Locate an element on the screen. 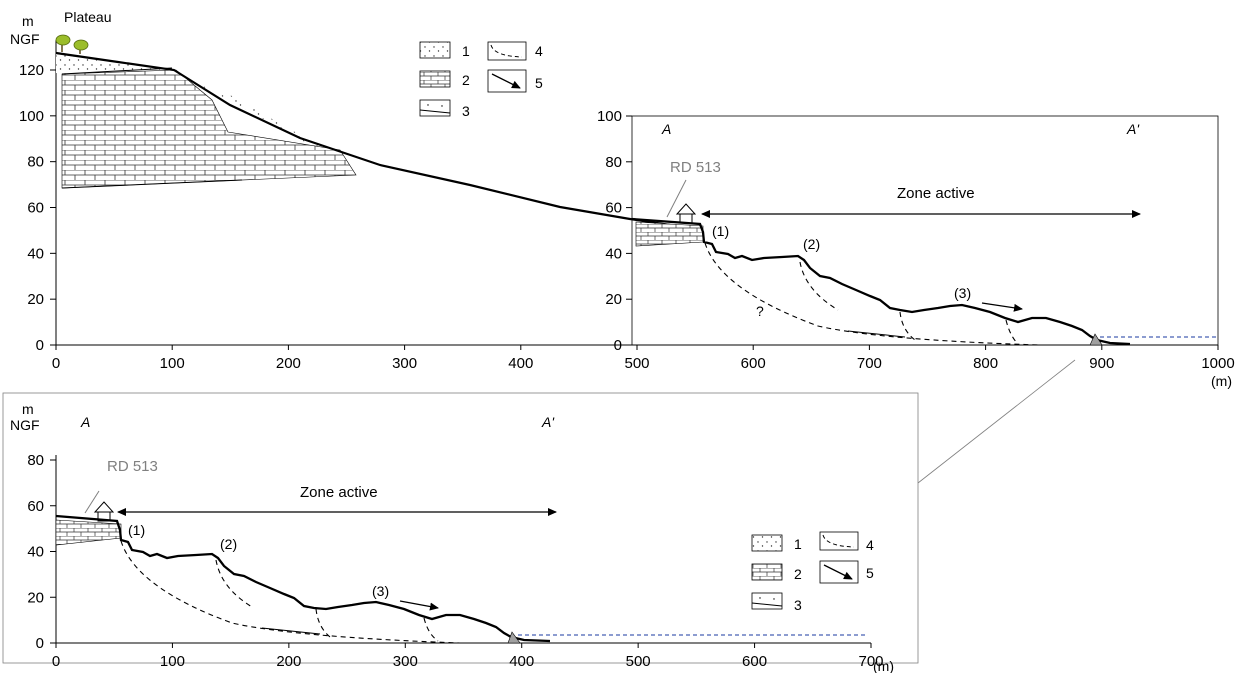  bottom-x-tick: 500 is located at coordinates (638, 661).